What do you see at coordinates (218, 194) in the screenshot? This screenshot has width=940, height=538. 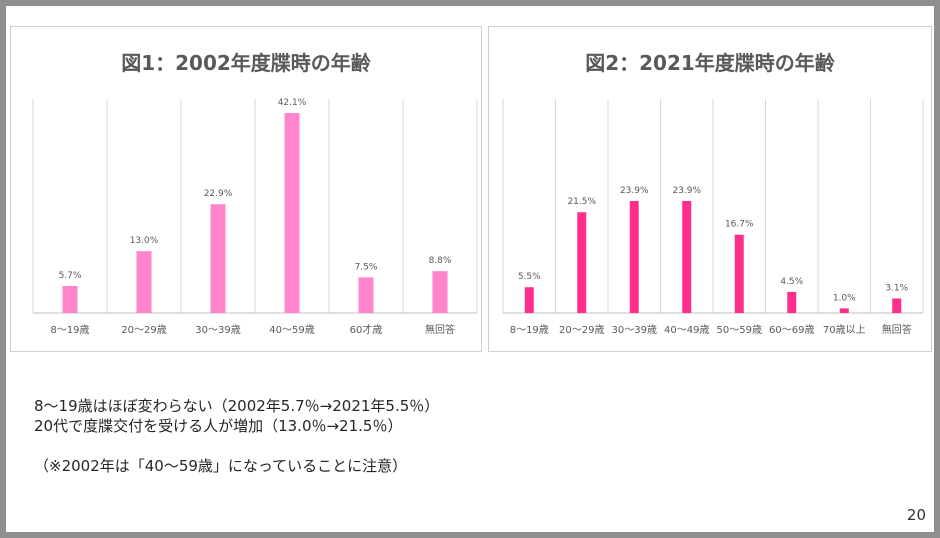 I see `data-label: 22.9%` at bounding box center [218, 194].